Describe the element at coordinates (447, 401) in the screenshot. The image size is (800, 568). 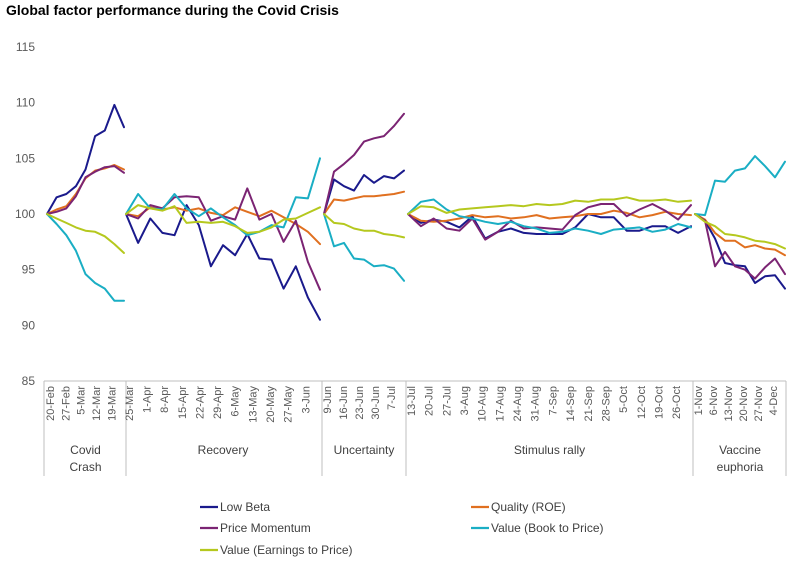
I see `x-tick-label: 27-Jul` at that location.